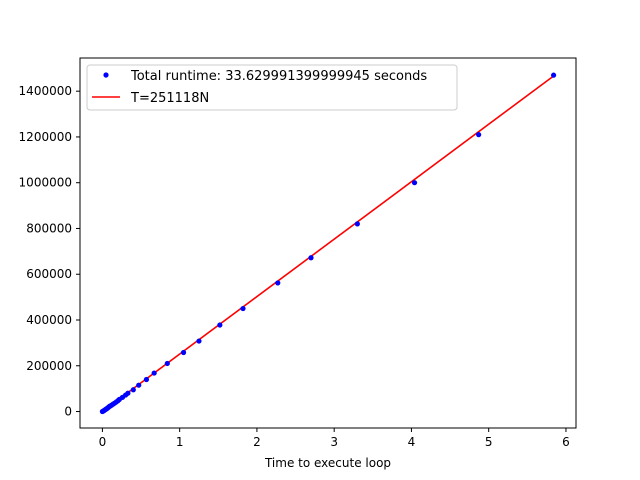  What do you see at coordinates (49, 274) in the screenshot?
I see `y-tick-label: 600000` at bounding box center [49, 274].